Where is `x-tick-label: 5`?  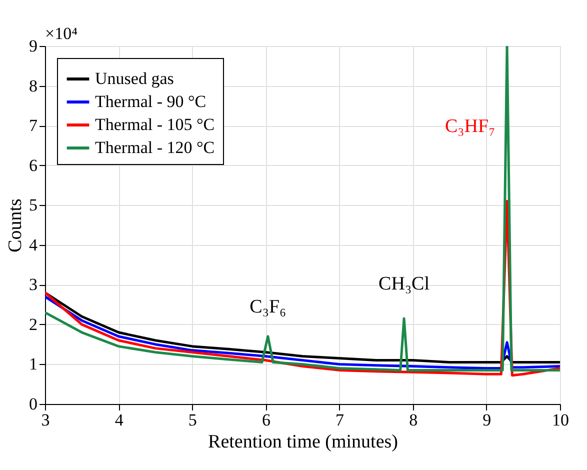 x-tick-label: 5 is located at coordinates (192, 420).